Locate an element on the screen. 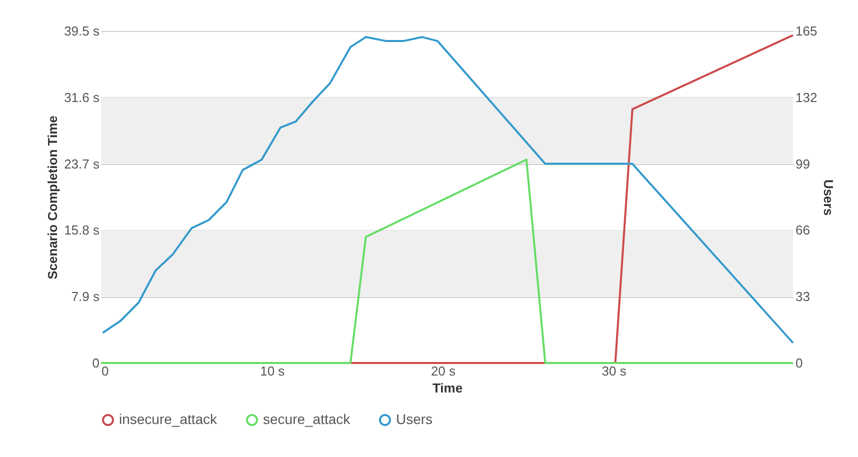 This screenshot has width=858, height=457. y-tick-label: 39.5 s is located at coordinates (82, 31).